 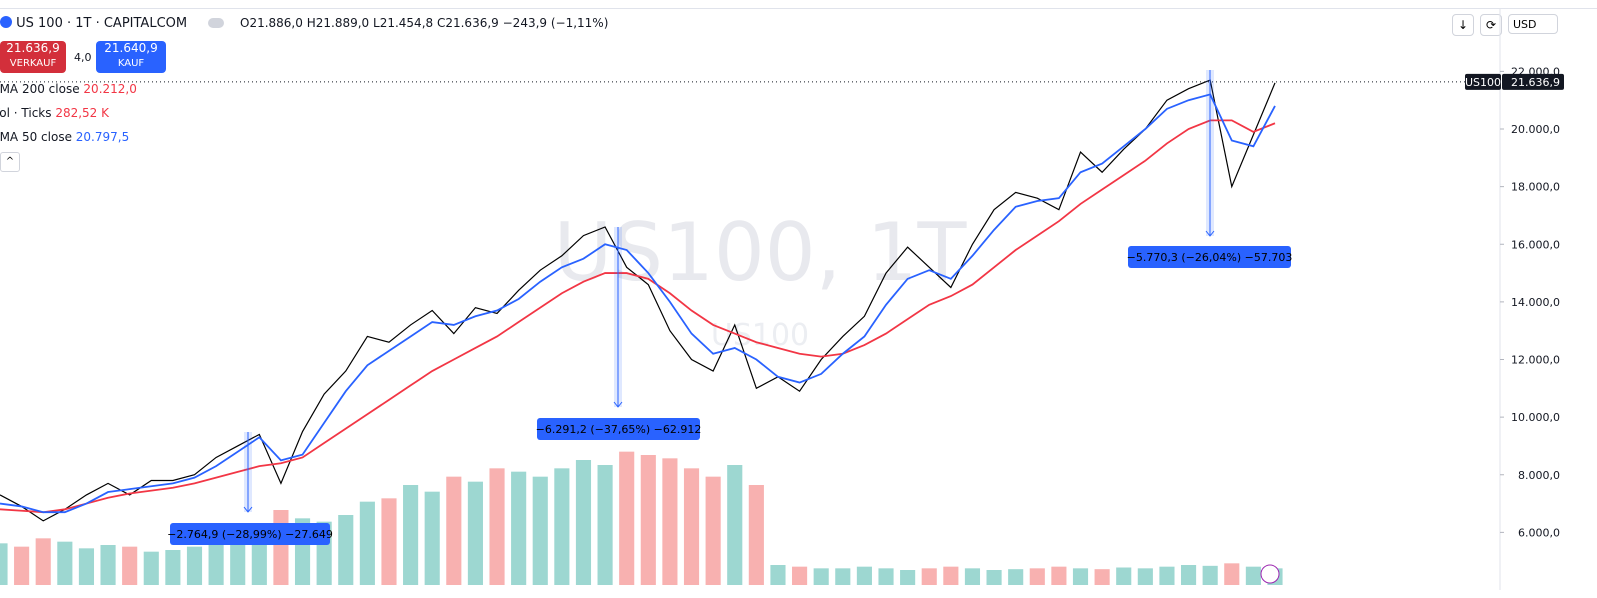 I want to click on last-price-tag, so click(x=1533, y=81).